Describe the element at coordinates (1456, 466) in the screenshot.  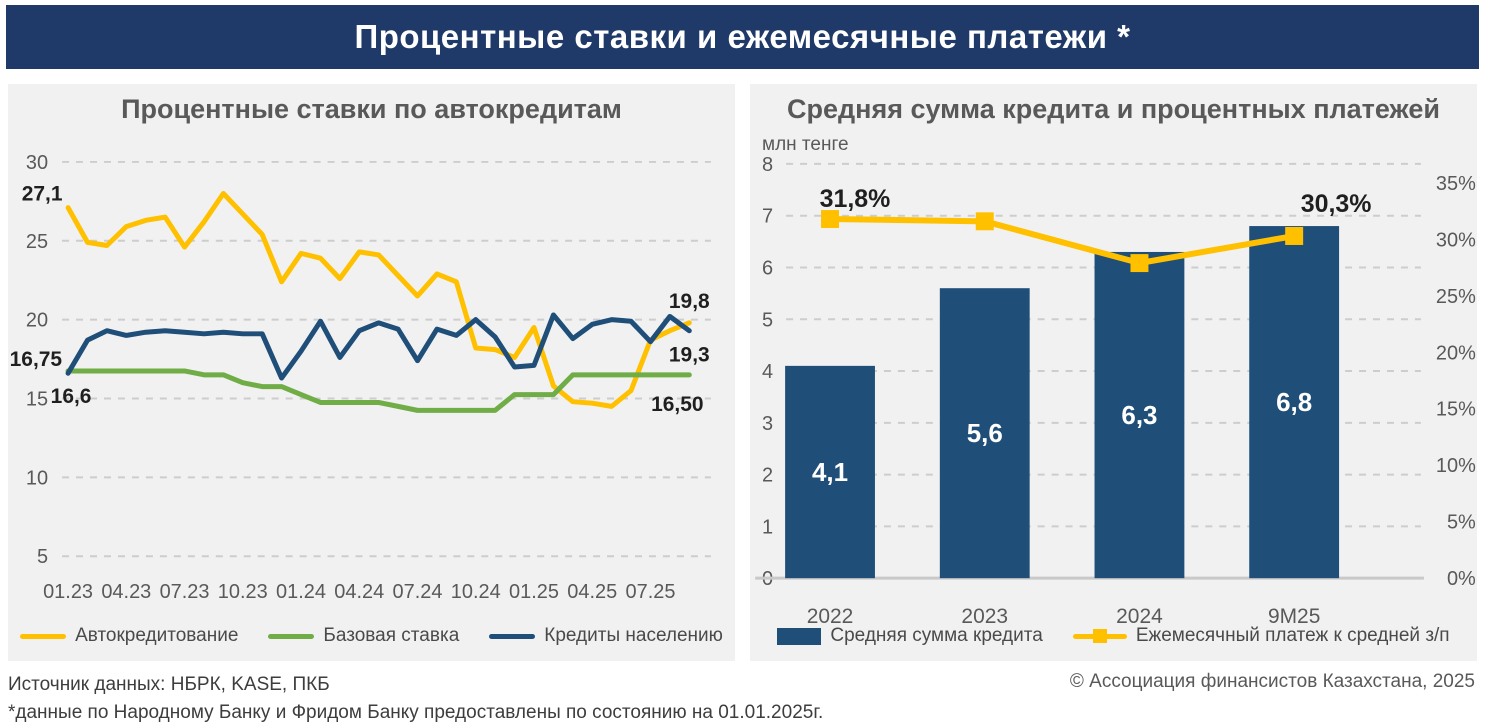
I see `y-axis-right-tick: 10%` at that location.